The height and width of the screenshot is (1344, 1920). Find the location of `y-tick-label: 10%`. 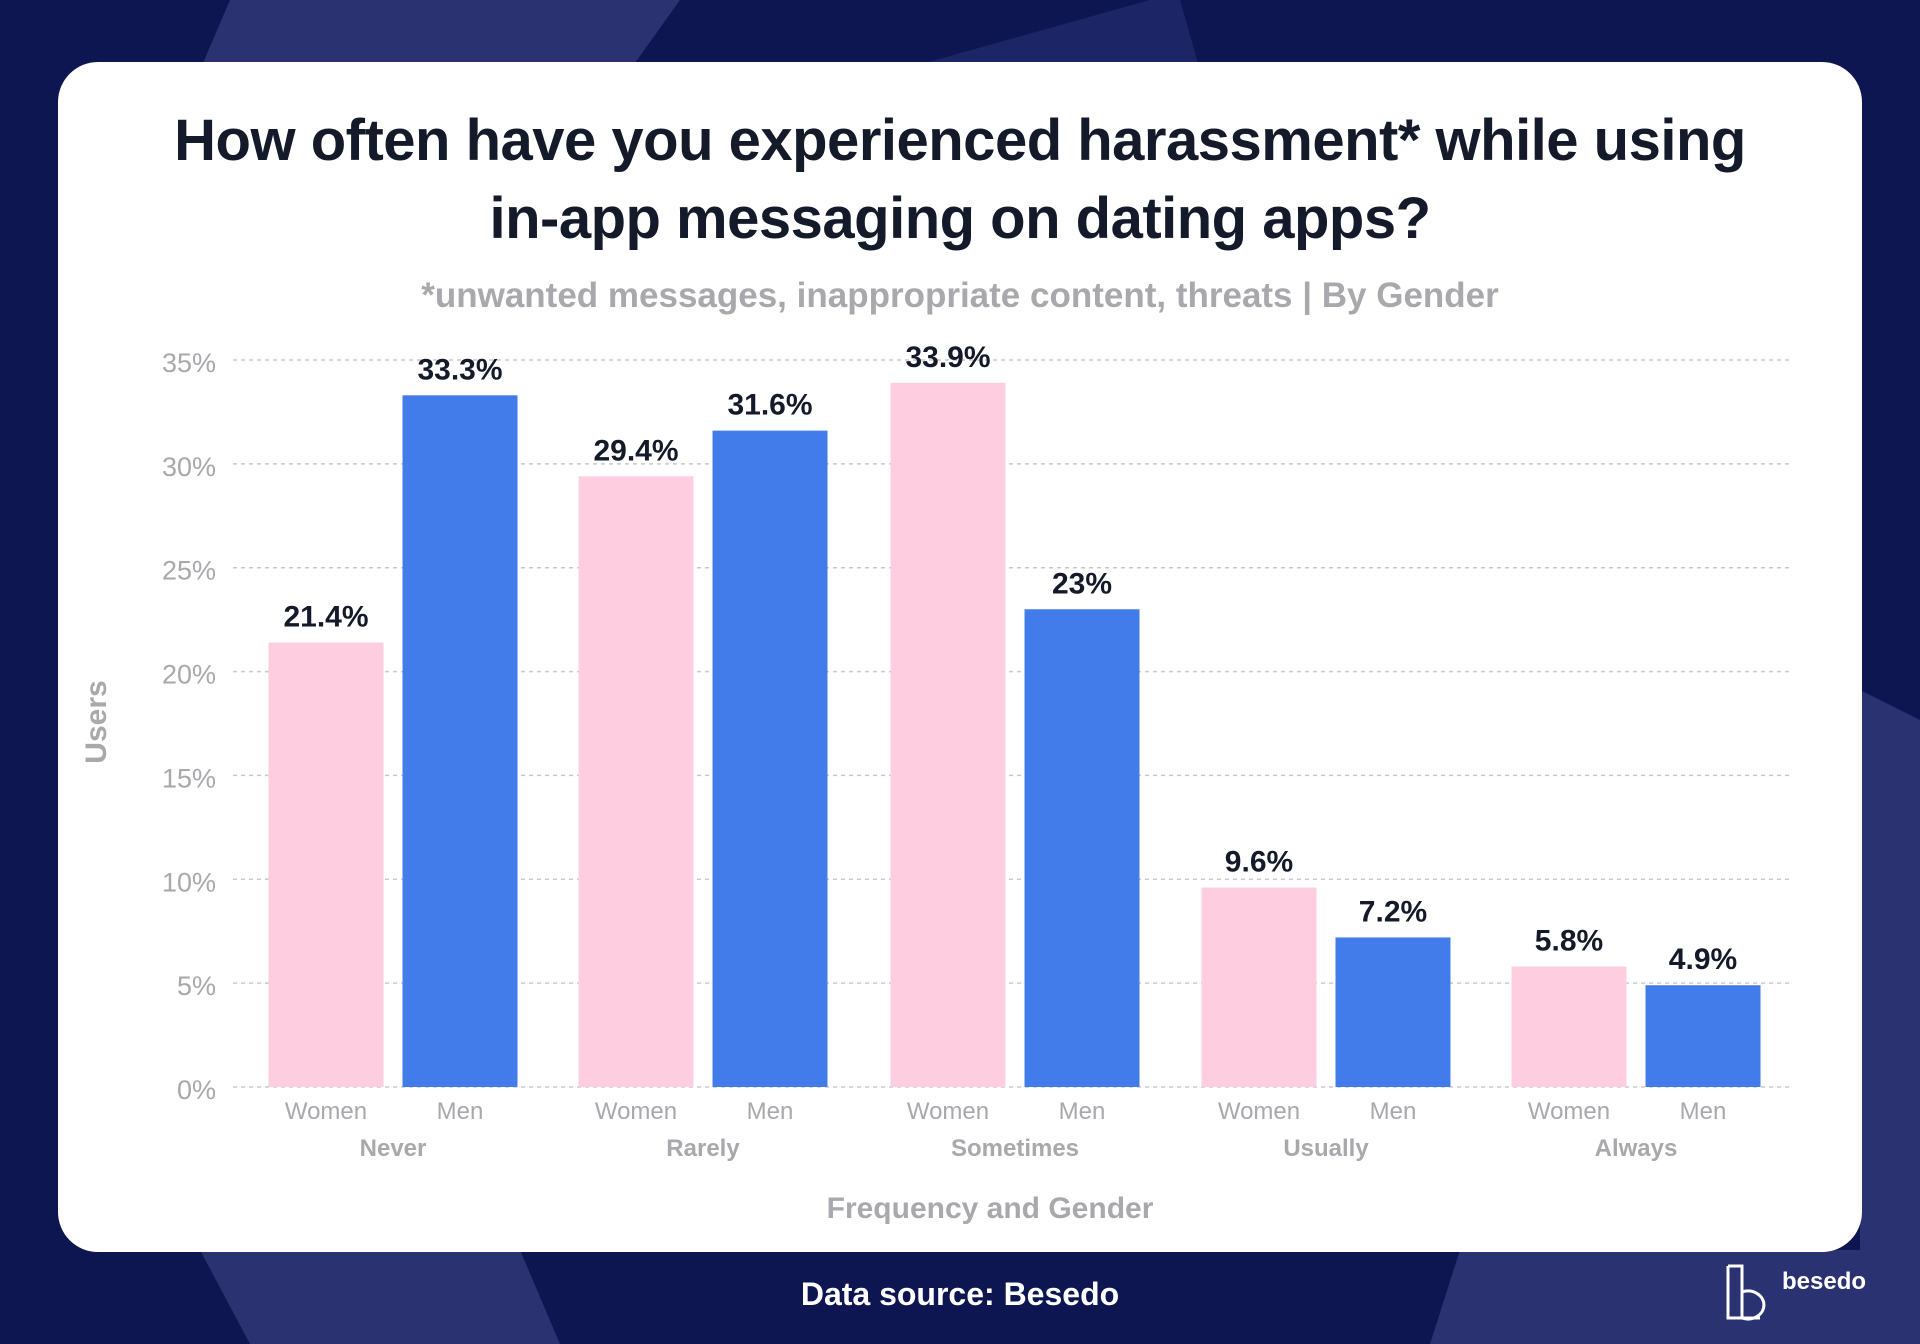

y-tick-label: 10% is located at coordinates (189, 882).